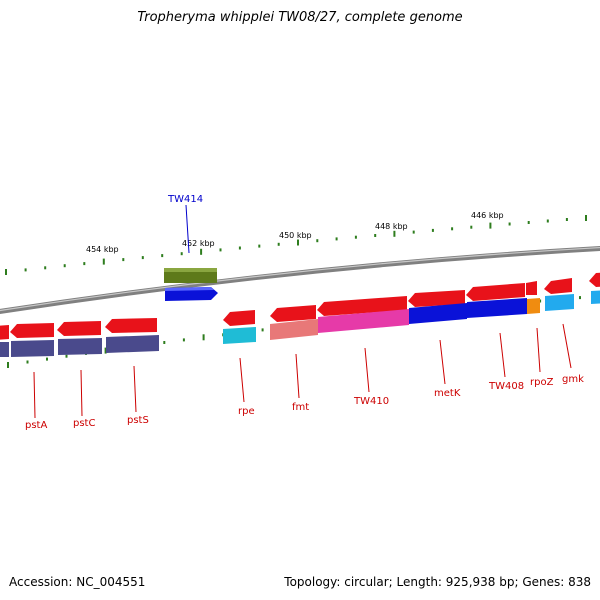  I want to click on feature-tw410-cds, so click(362, 306).